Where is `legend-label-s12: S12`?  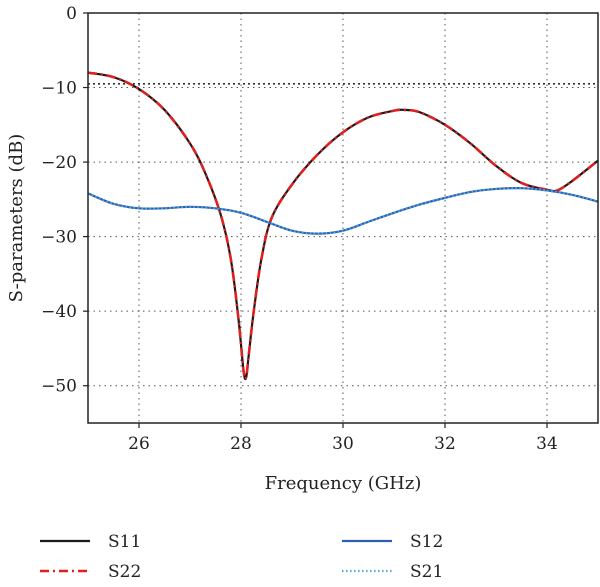
legend-label-s12: S12 is located at coordinates (426, 542).